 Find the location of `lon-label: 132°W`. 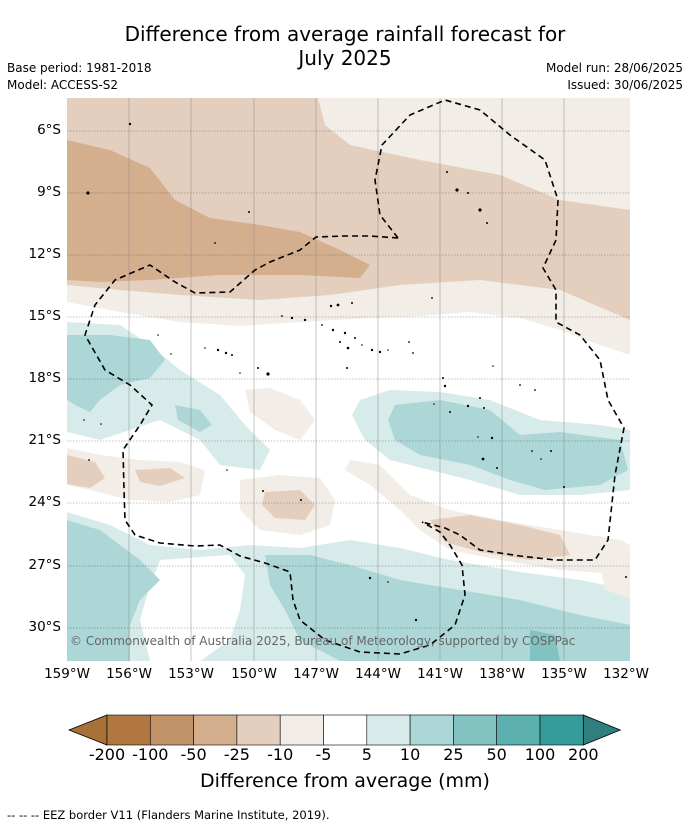

lon-label: 132°W is located at coordinates (626, 674).